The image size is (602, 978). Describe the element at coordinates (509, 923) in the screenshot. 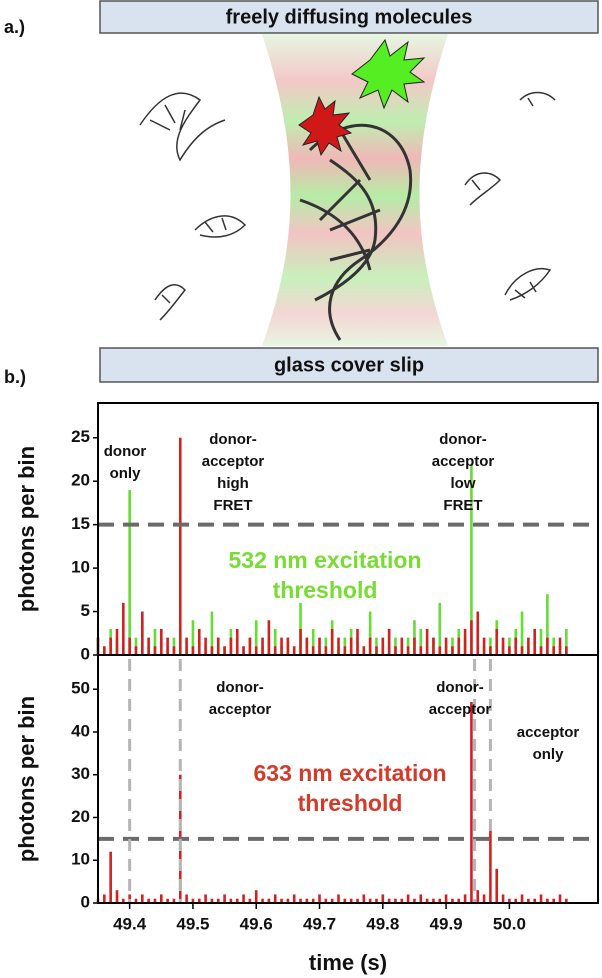

I see `x-tick-label: 50.0` at that location.